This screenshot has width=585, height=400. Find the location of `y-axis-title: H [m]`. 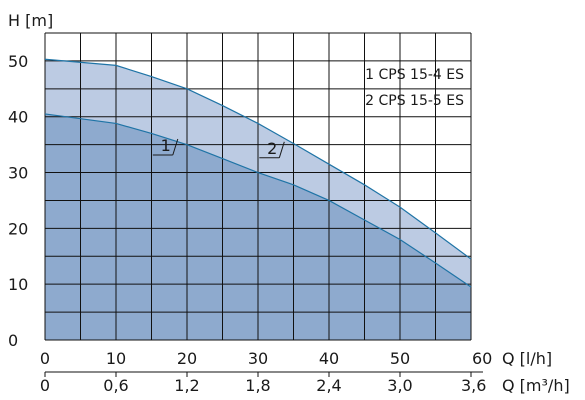

y-axis-title: H [m] is located at coordinates (30, 20).